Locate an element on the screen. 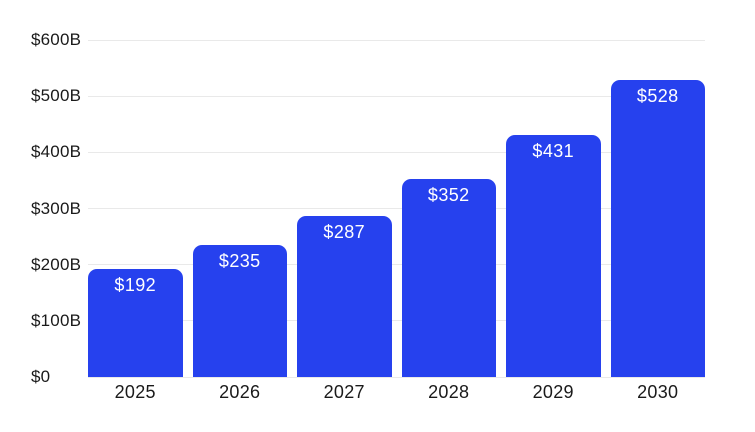  y-tick-label: $300B is located at coordinates (56, 208).